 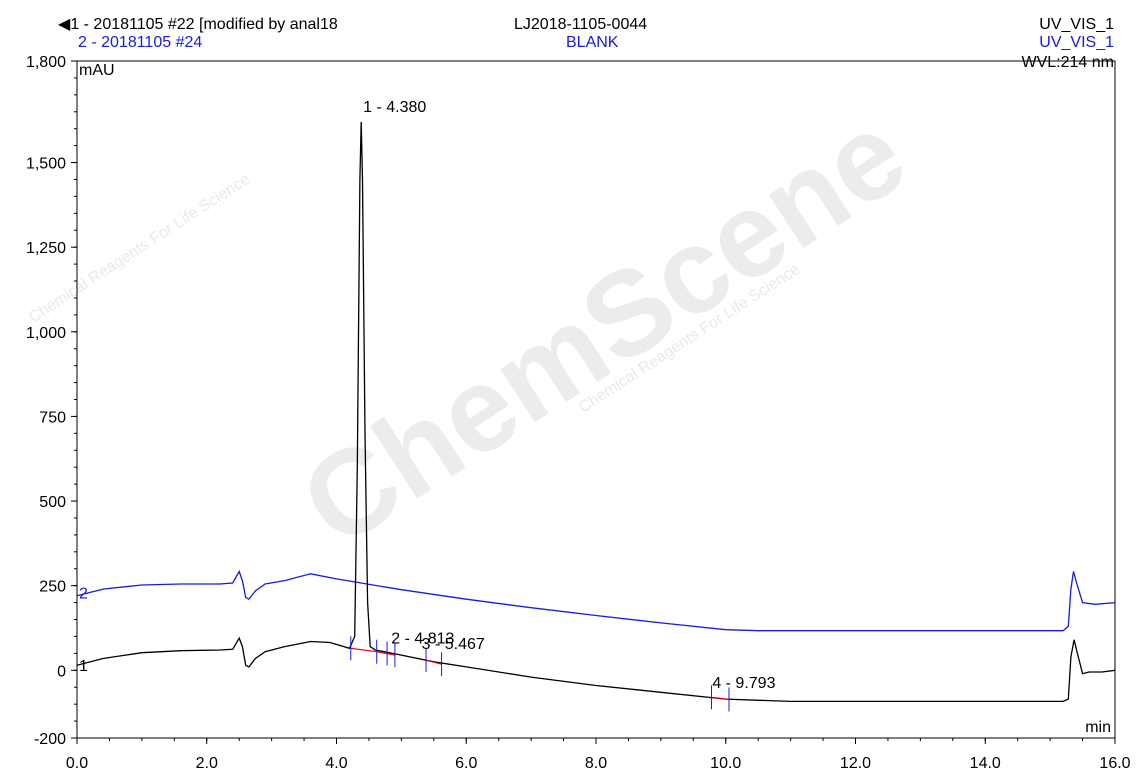 I want to click on x-tick-label: 6.0, so click(x=466, y=763).